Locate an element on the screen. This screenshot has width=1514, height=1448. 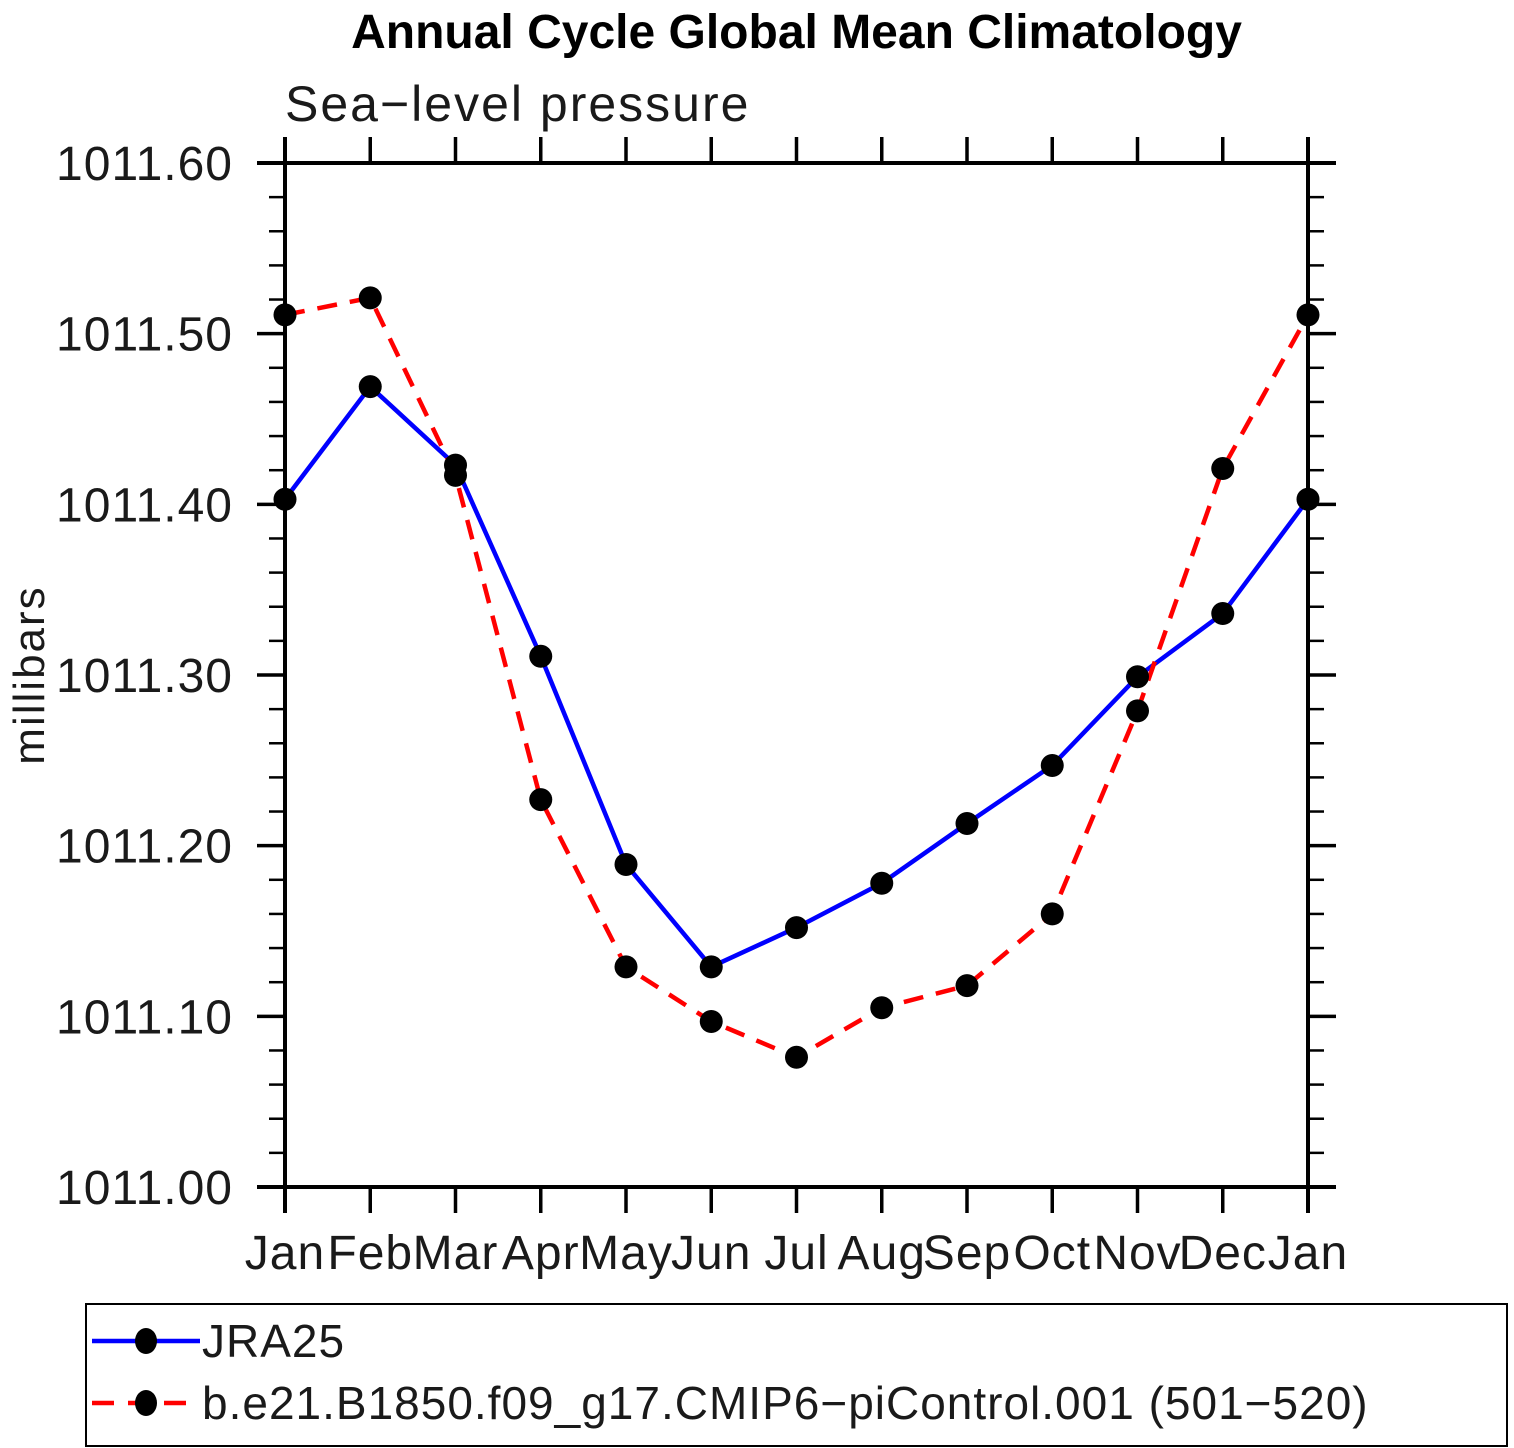
y-tick-label: 1011.60 is located at coordinates (144, 164).